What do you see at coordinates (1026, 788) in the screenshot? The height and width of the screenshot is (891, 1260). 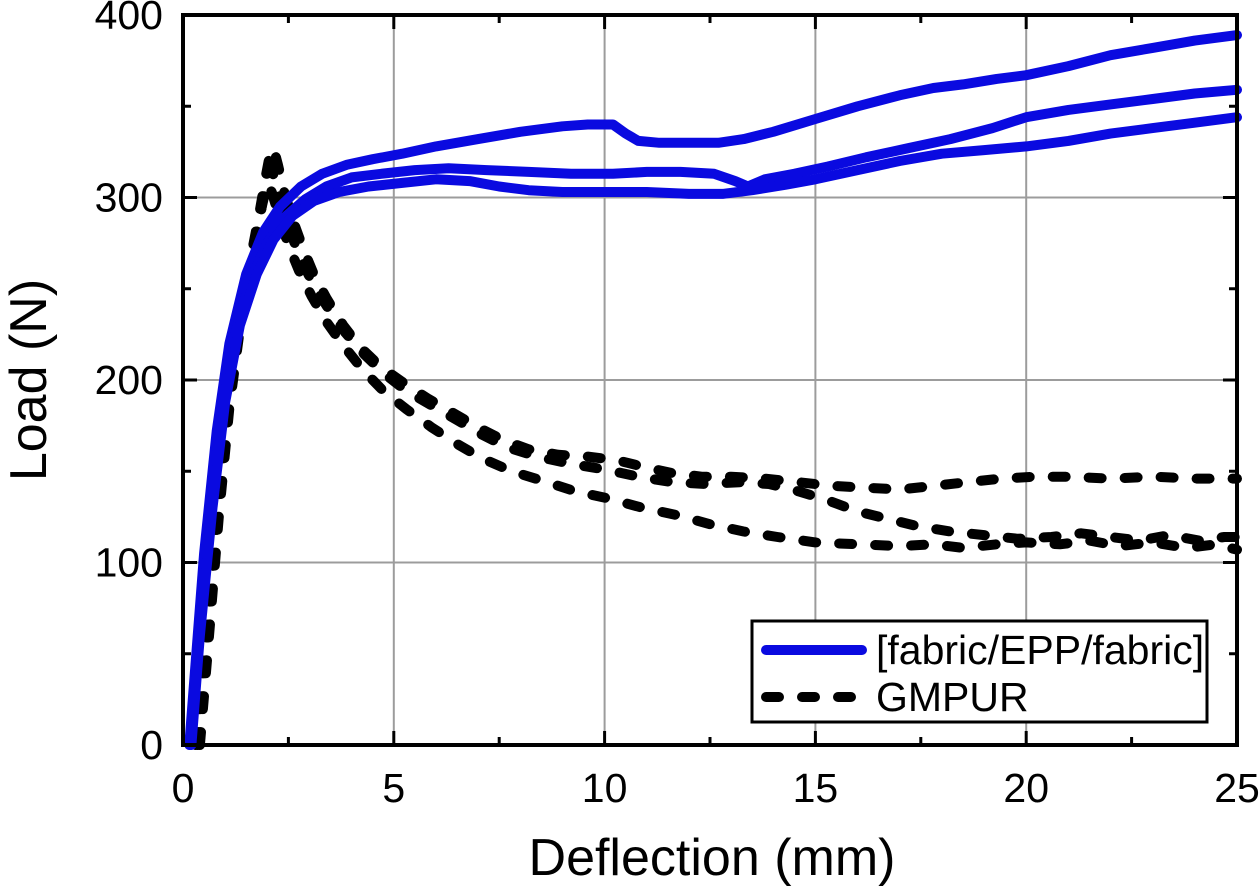 I see `x-tick-label-20: 20` at bounding box center [1026, 788].